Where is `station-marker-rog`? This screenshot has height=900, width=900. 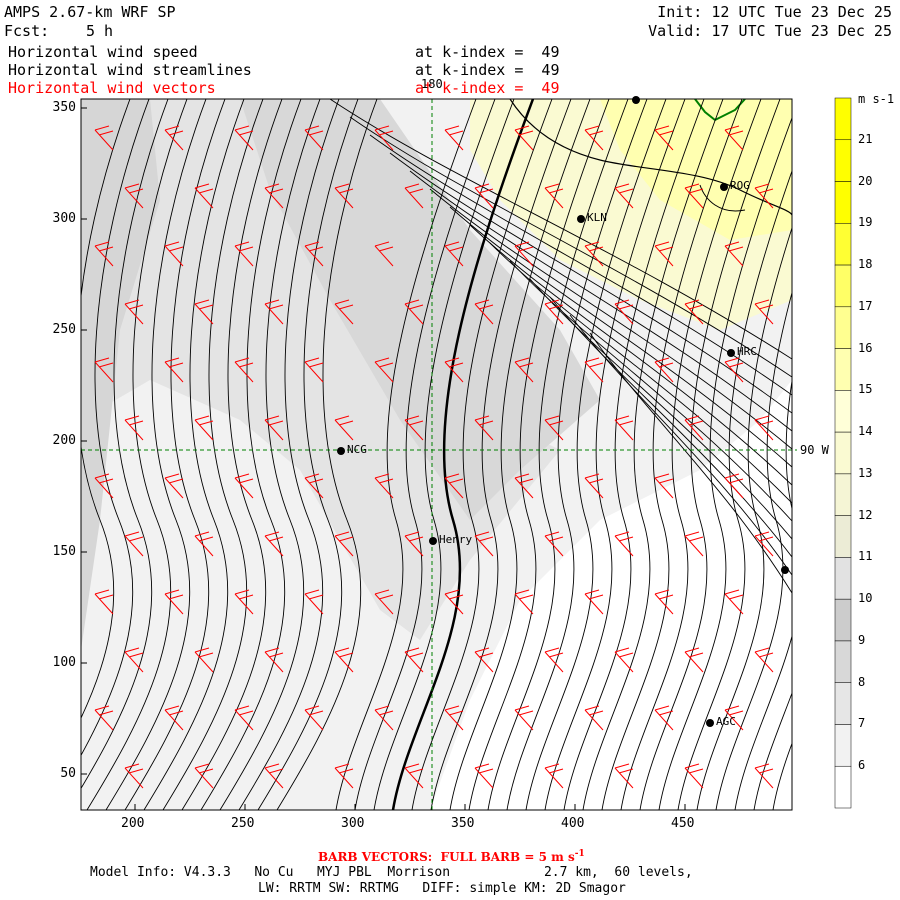
station-marker-rog is located at coordinates (724, 187).